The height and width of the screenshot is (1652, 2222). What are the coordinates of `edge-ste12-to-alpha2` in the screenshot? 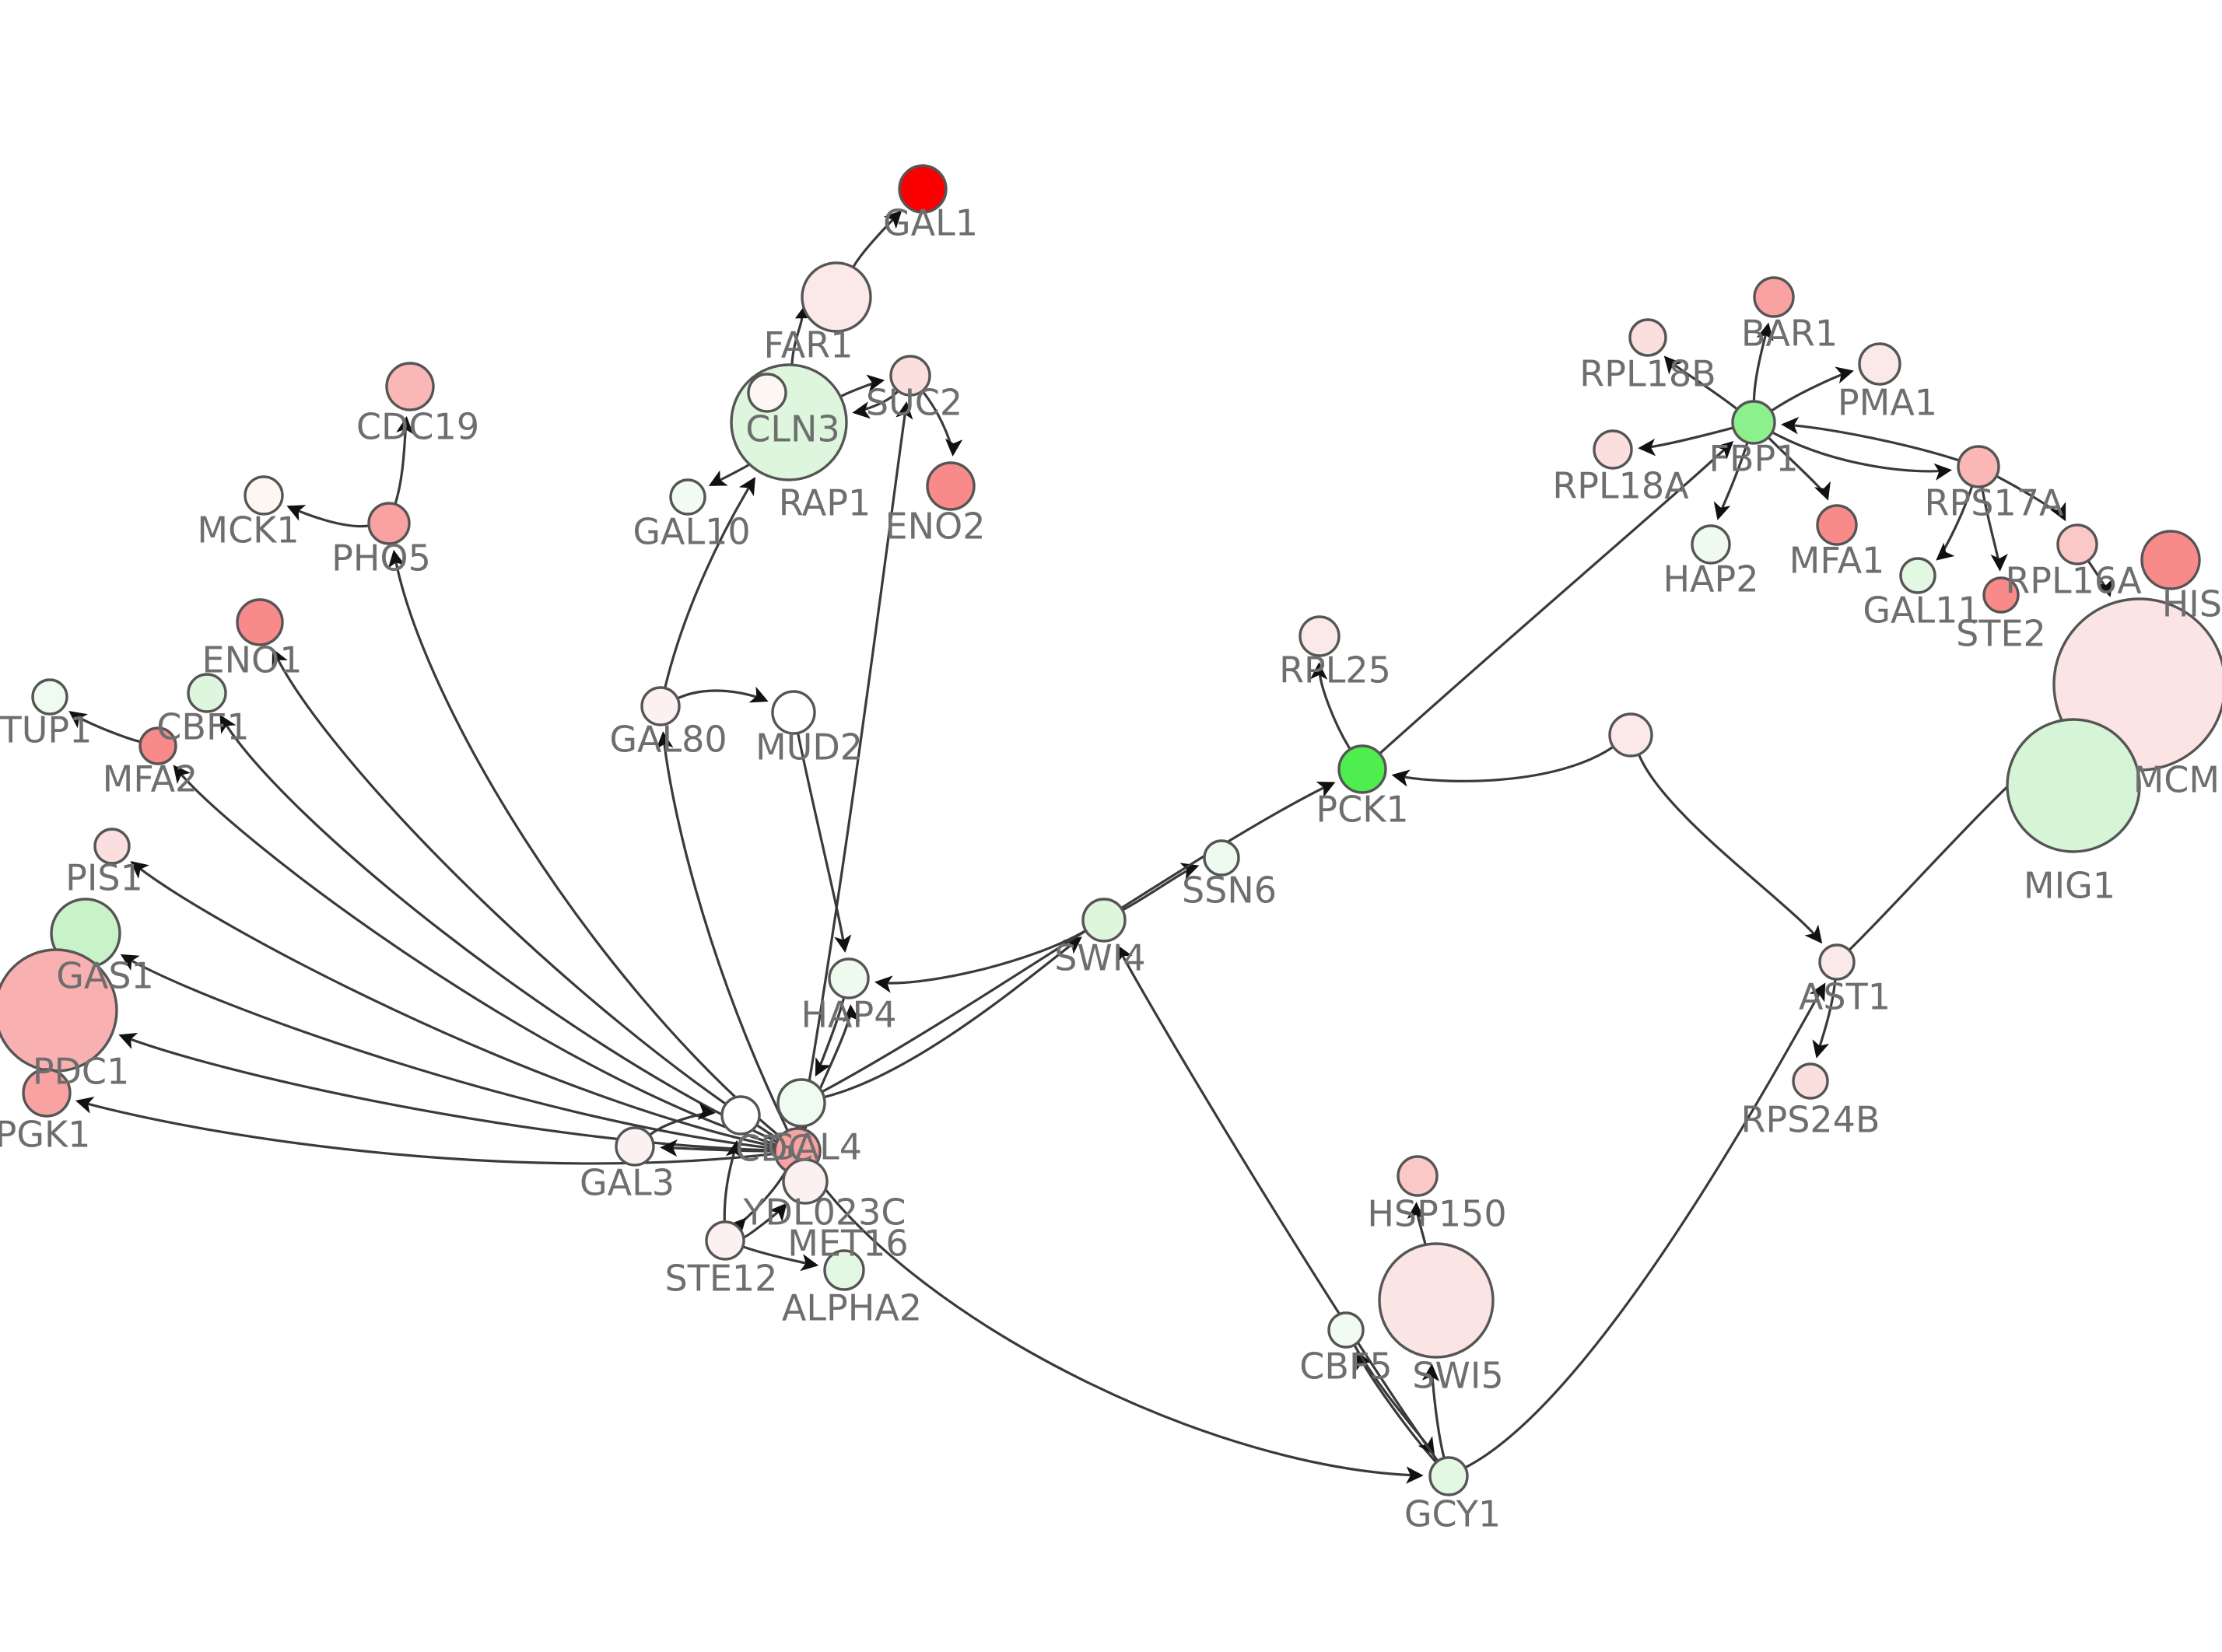 It's located at (781, 1258).